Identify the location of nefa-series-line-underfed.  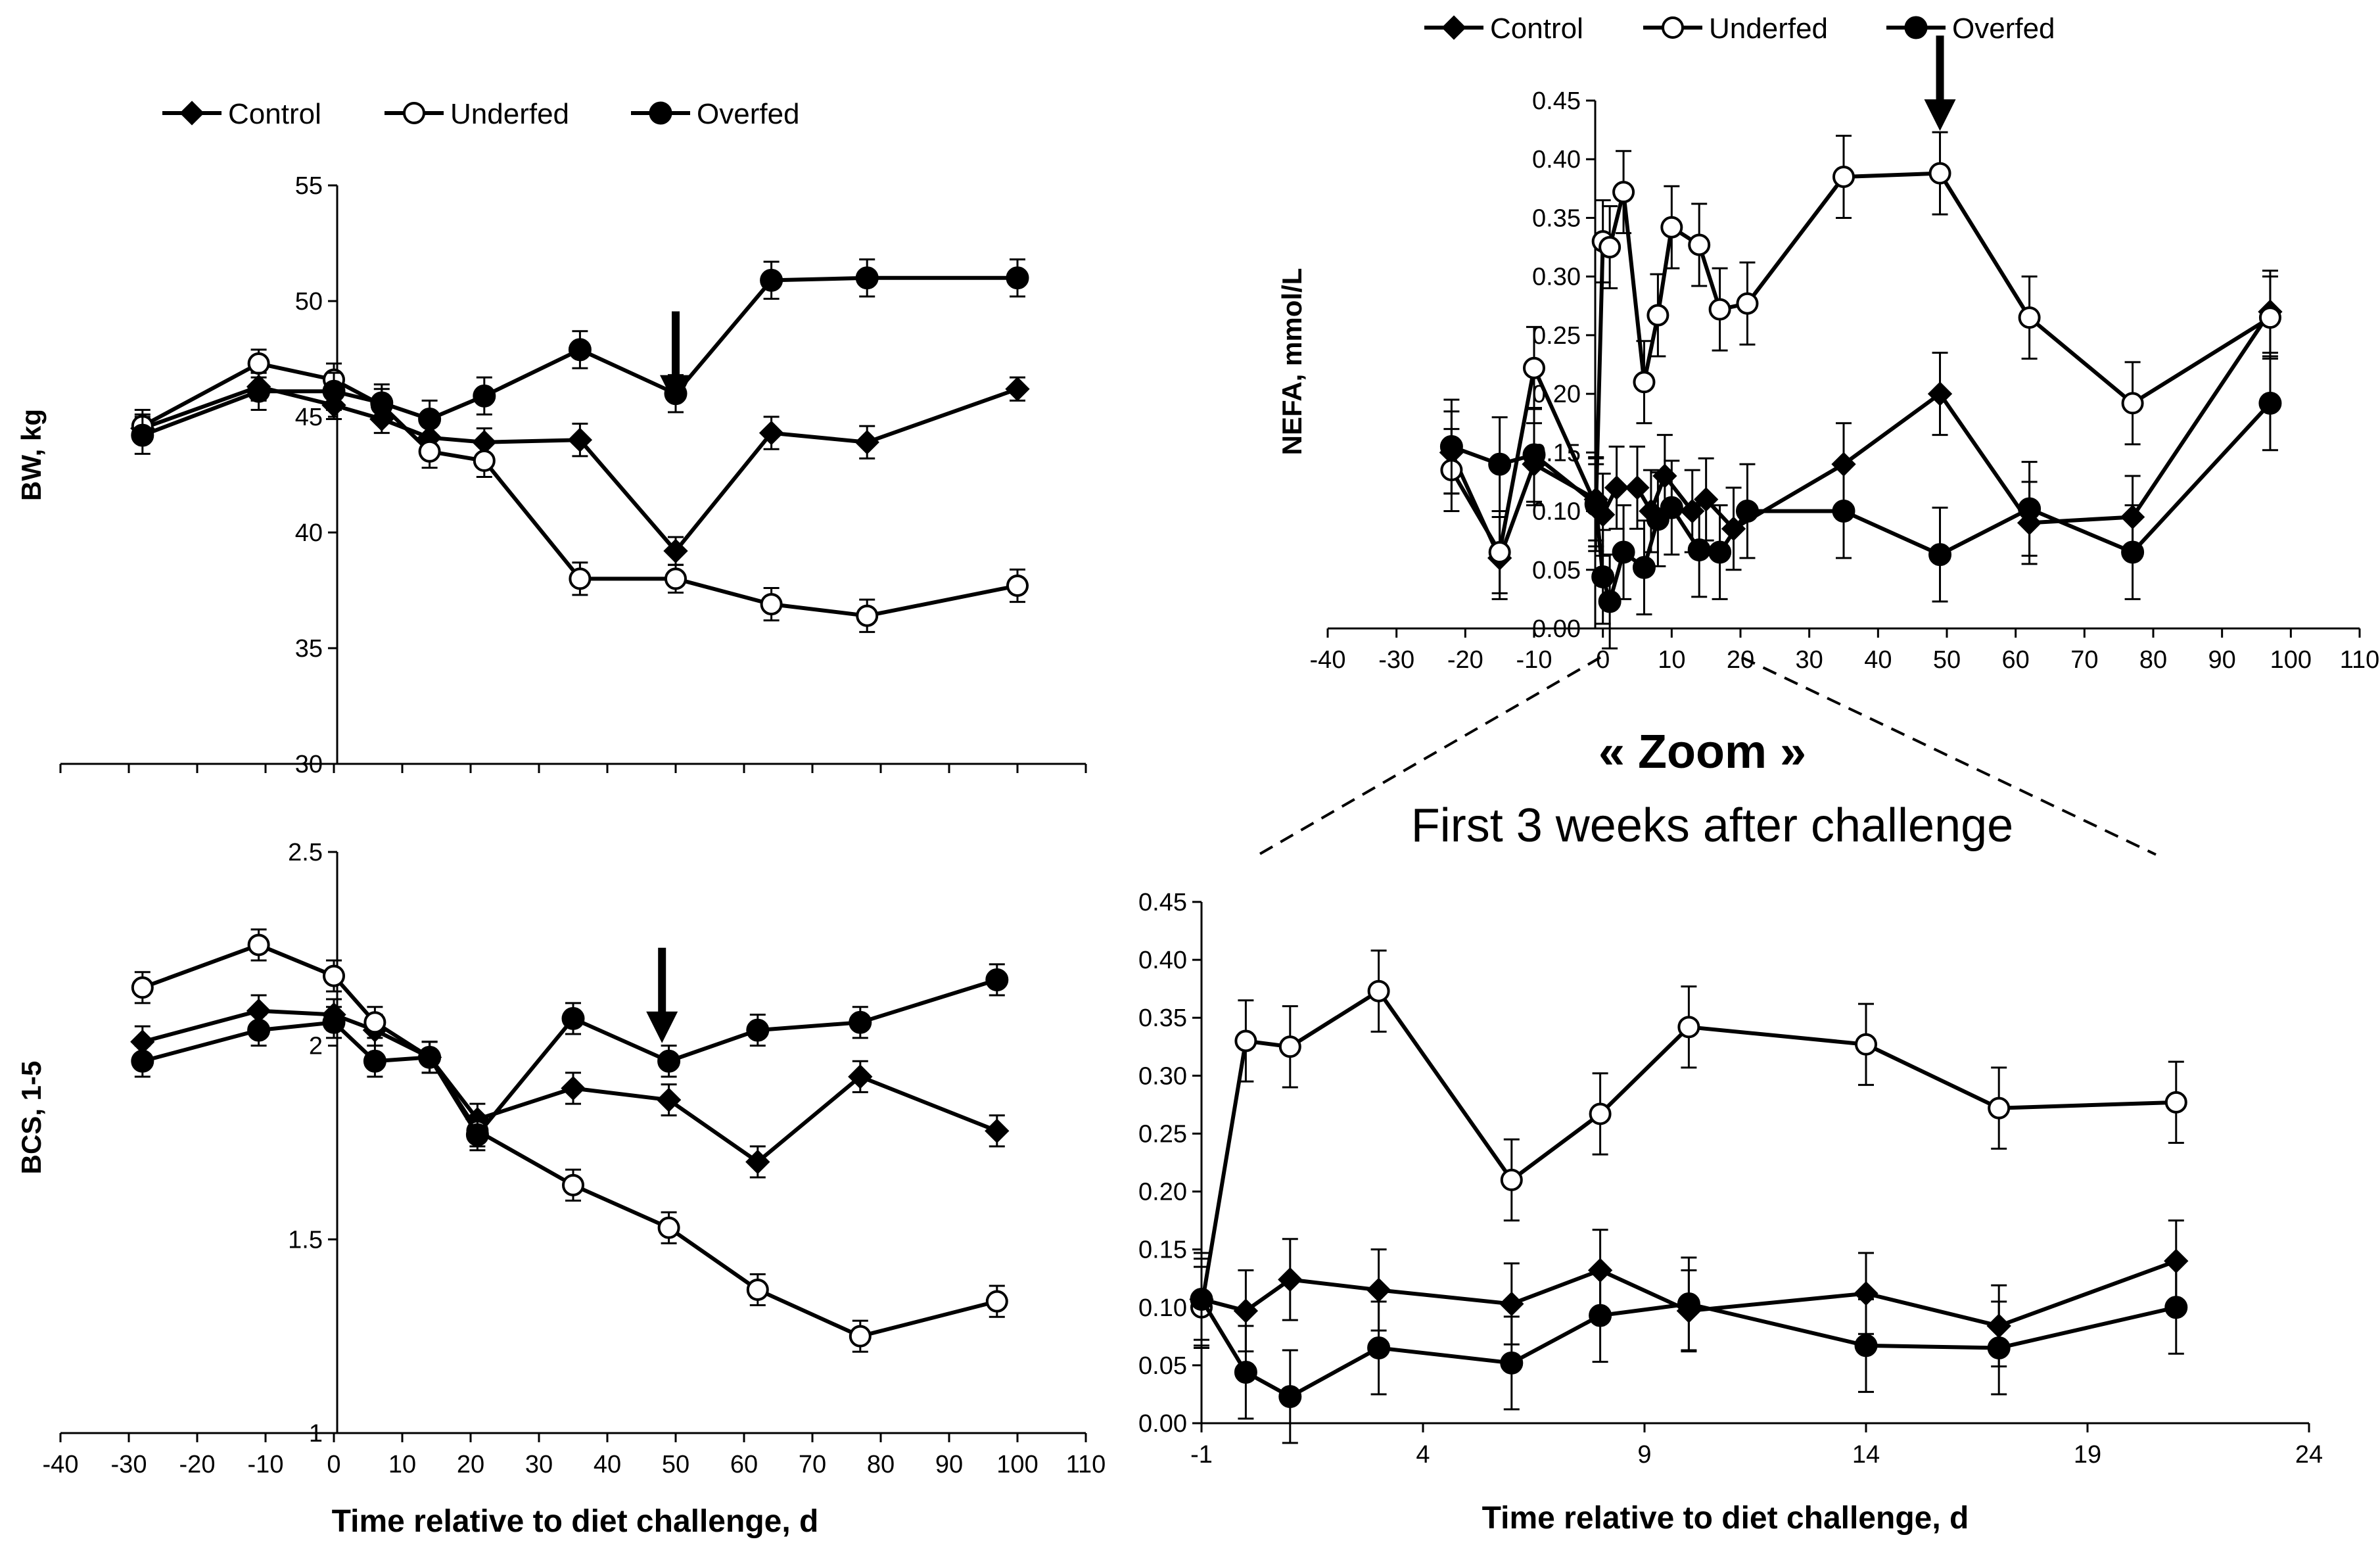
(1860, 363).